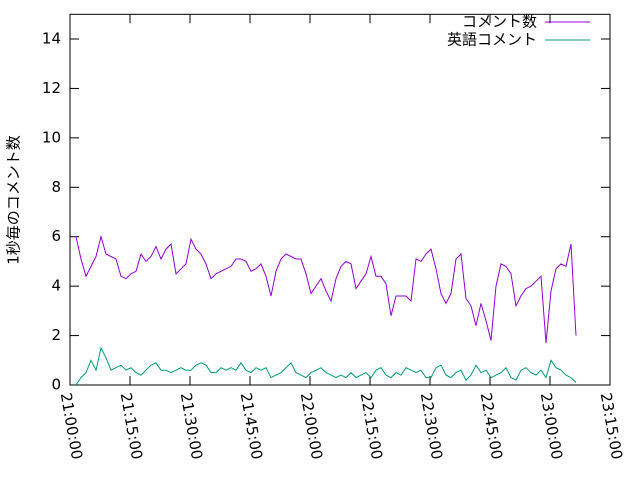 The height and width of the screenshot is (480, 640). What do you see at coordinates (56, 385) in the screenshot?
I see `y-tick-label: 0` at bounding box center [56, 385].